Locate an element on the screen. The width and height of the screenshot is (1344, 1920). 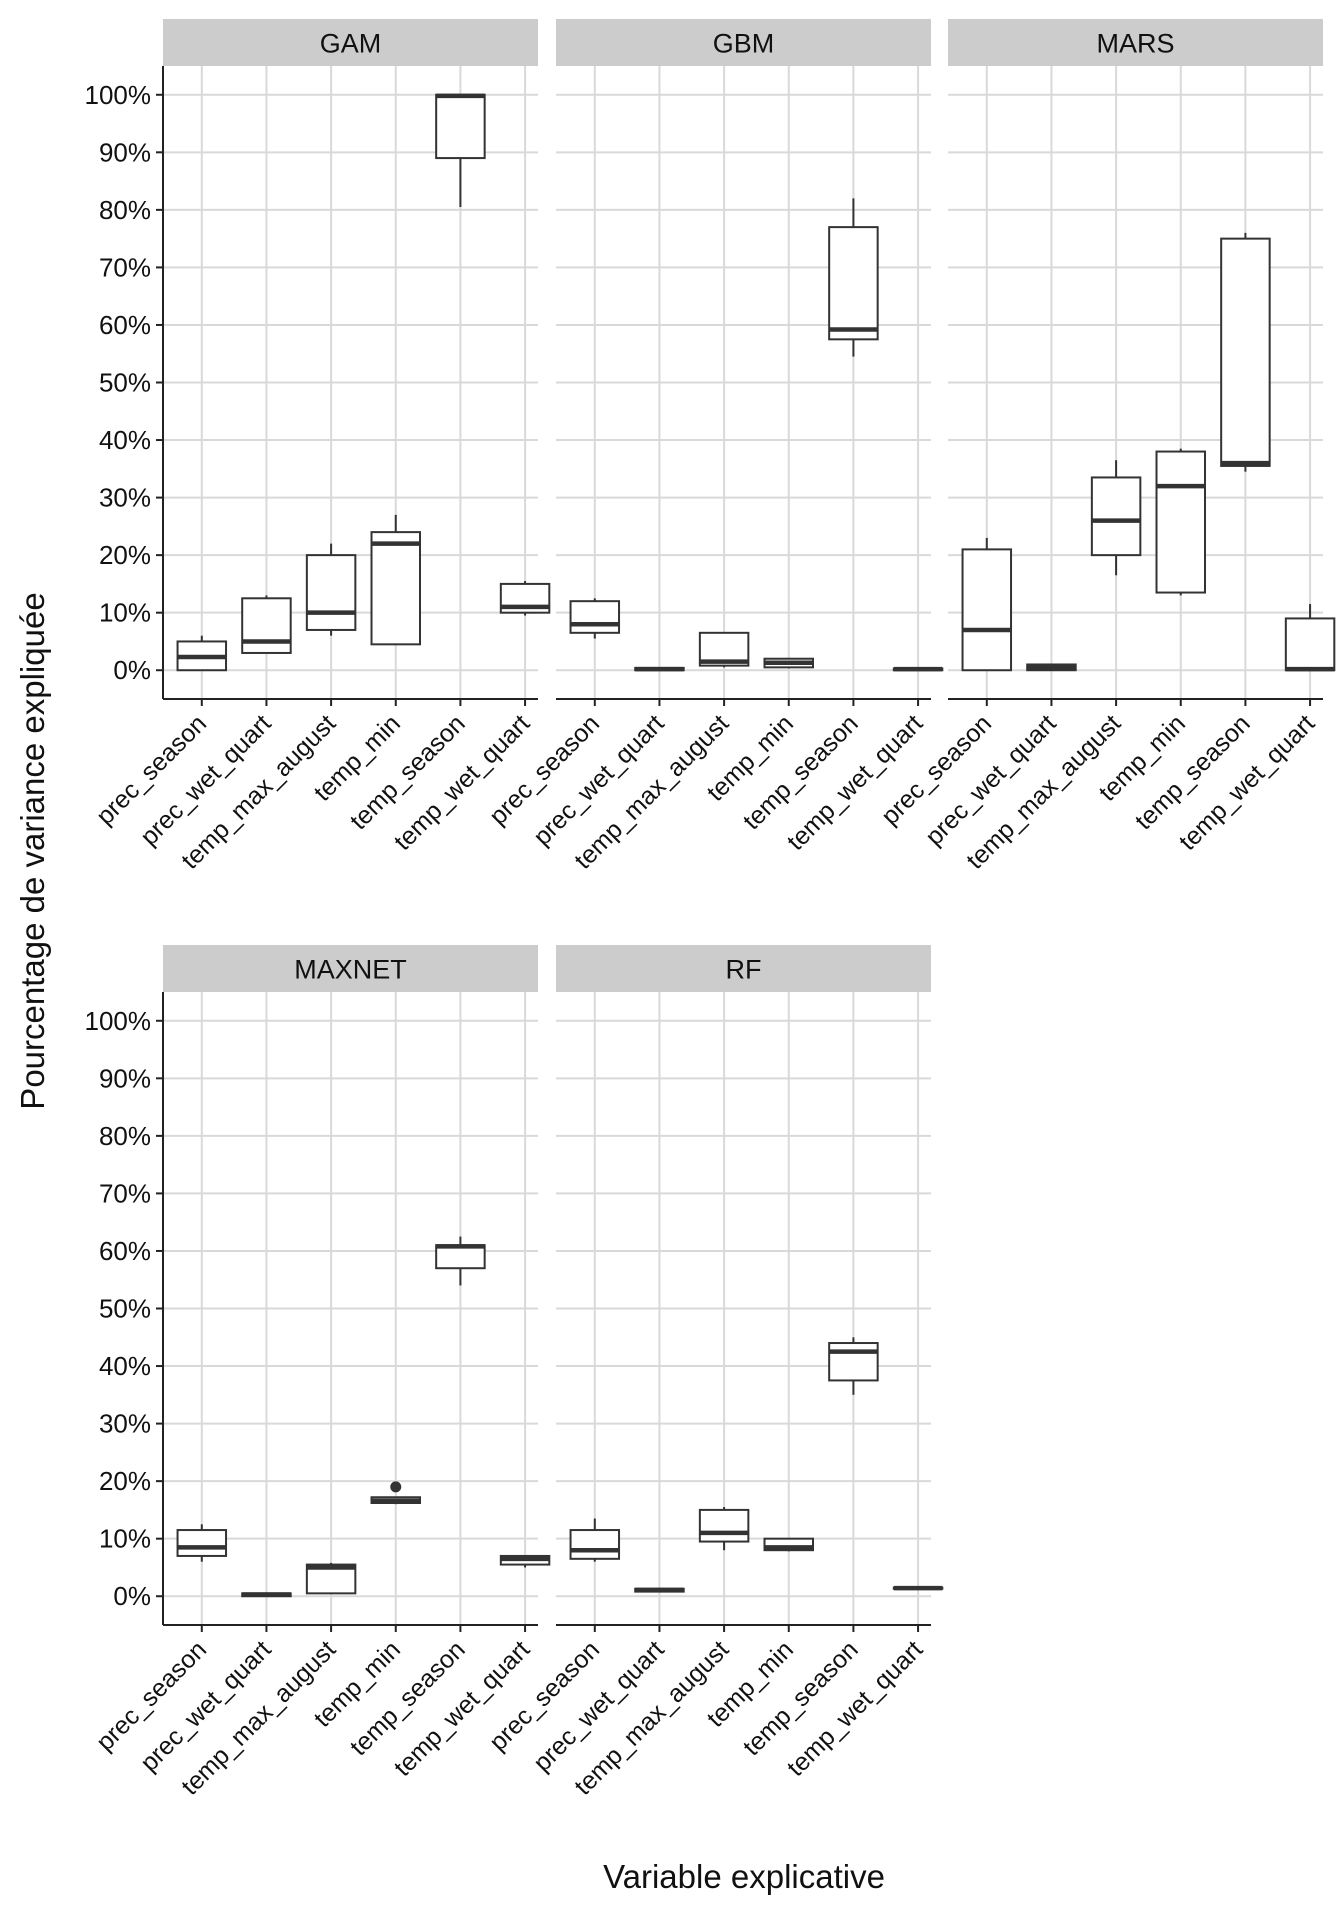
panel-strip-label: GAM is located at coordinates (351, 44).